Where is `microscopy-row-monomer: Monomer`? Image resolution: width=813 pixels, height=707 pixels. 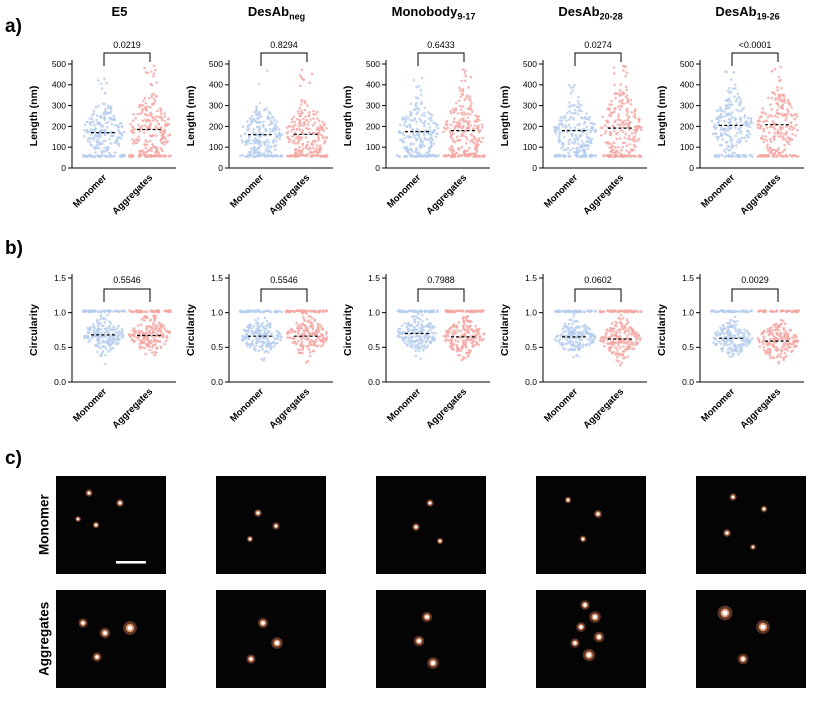 microscopy-row-monomer: Monomer is located at coordinates (422, 525).